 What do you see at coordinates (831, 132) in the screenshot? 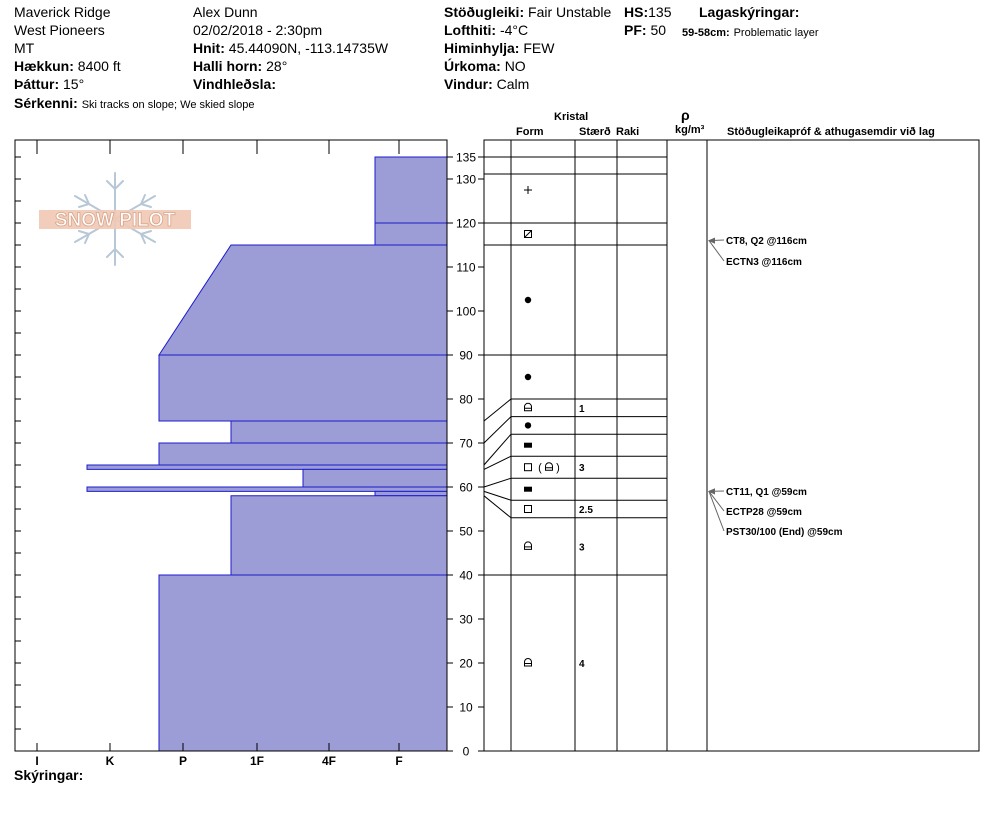
I see `col-tests: Stöðugleikapróf & athugasemdir við lag` at bounding box center [831, 132].